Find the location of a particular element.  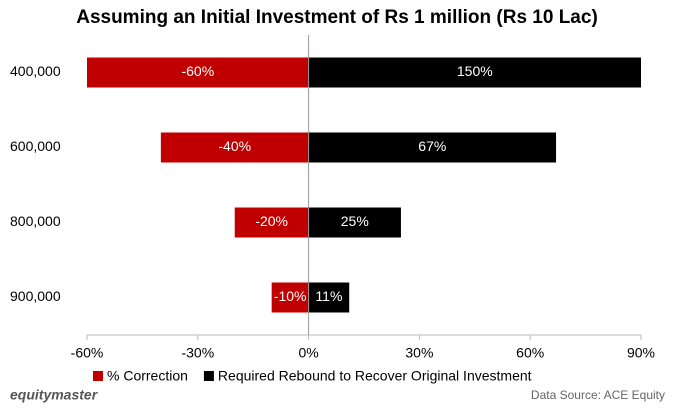

data-label: -20% is located at coordinates (271, 221).